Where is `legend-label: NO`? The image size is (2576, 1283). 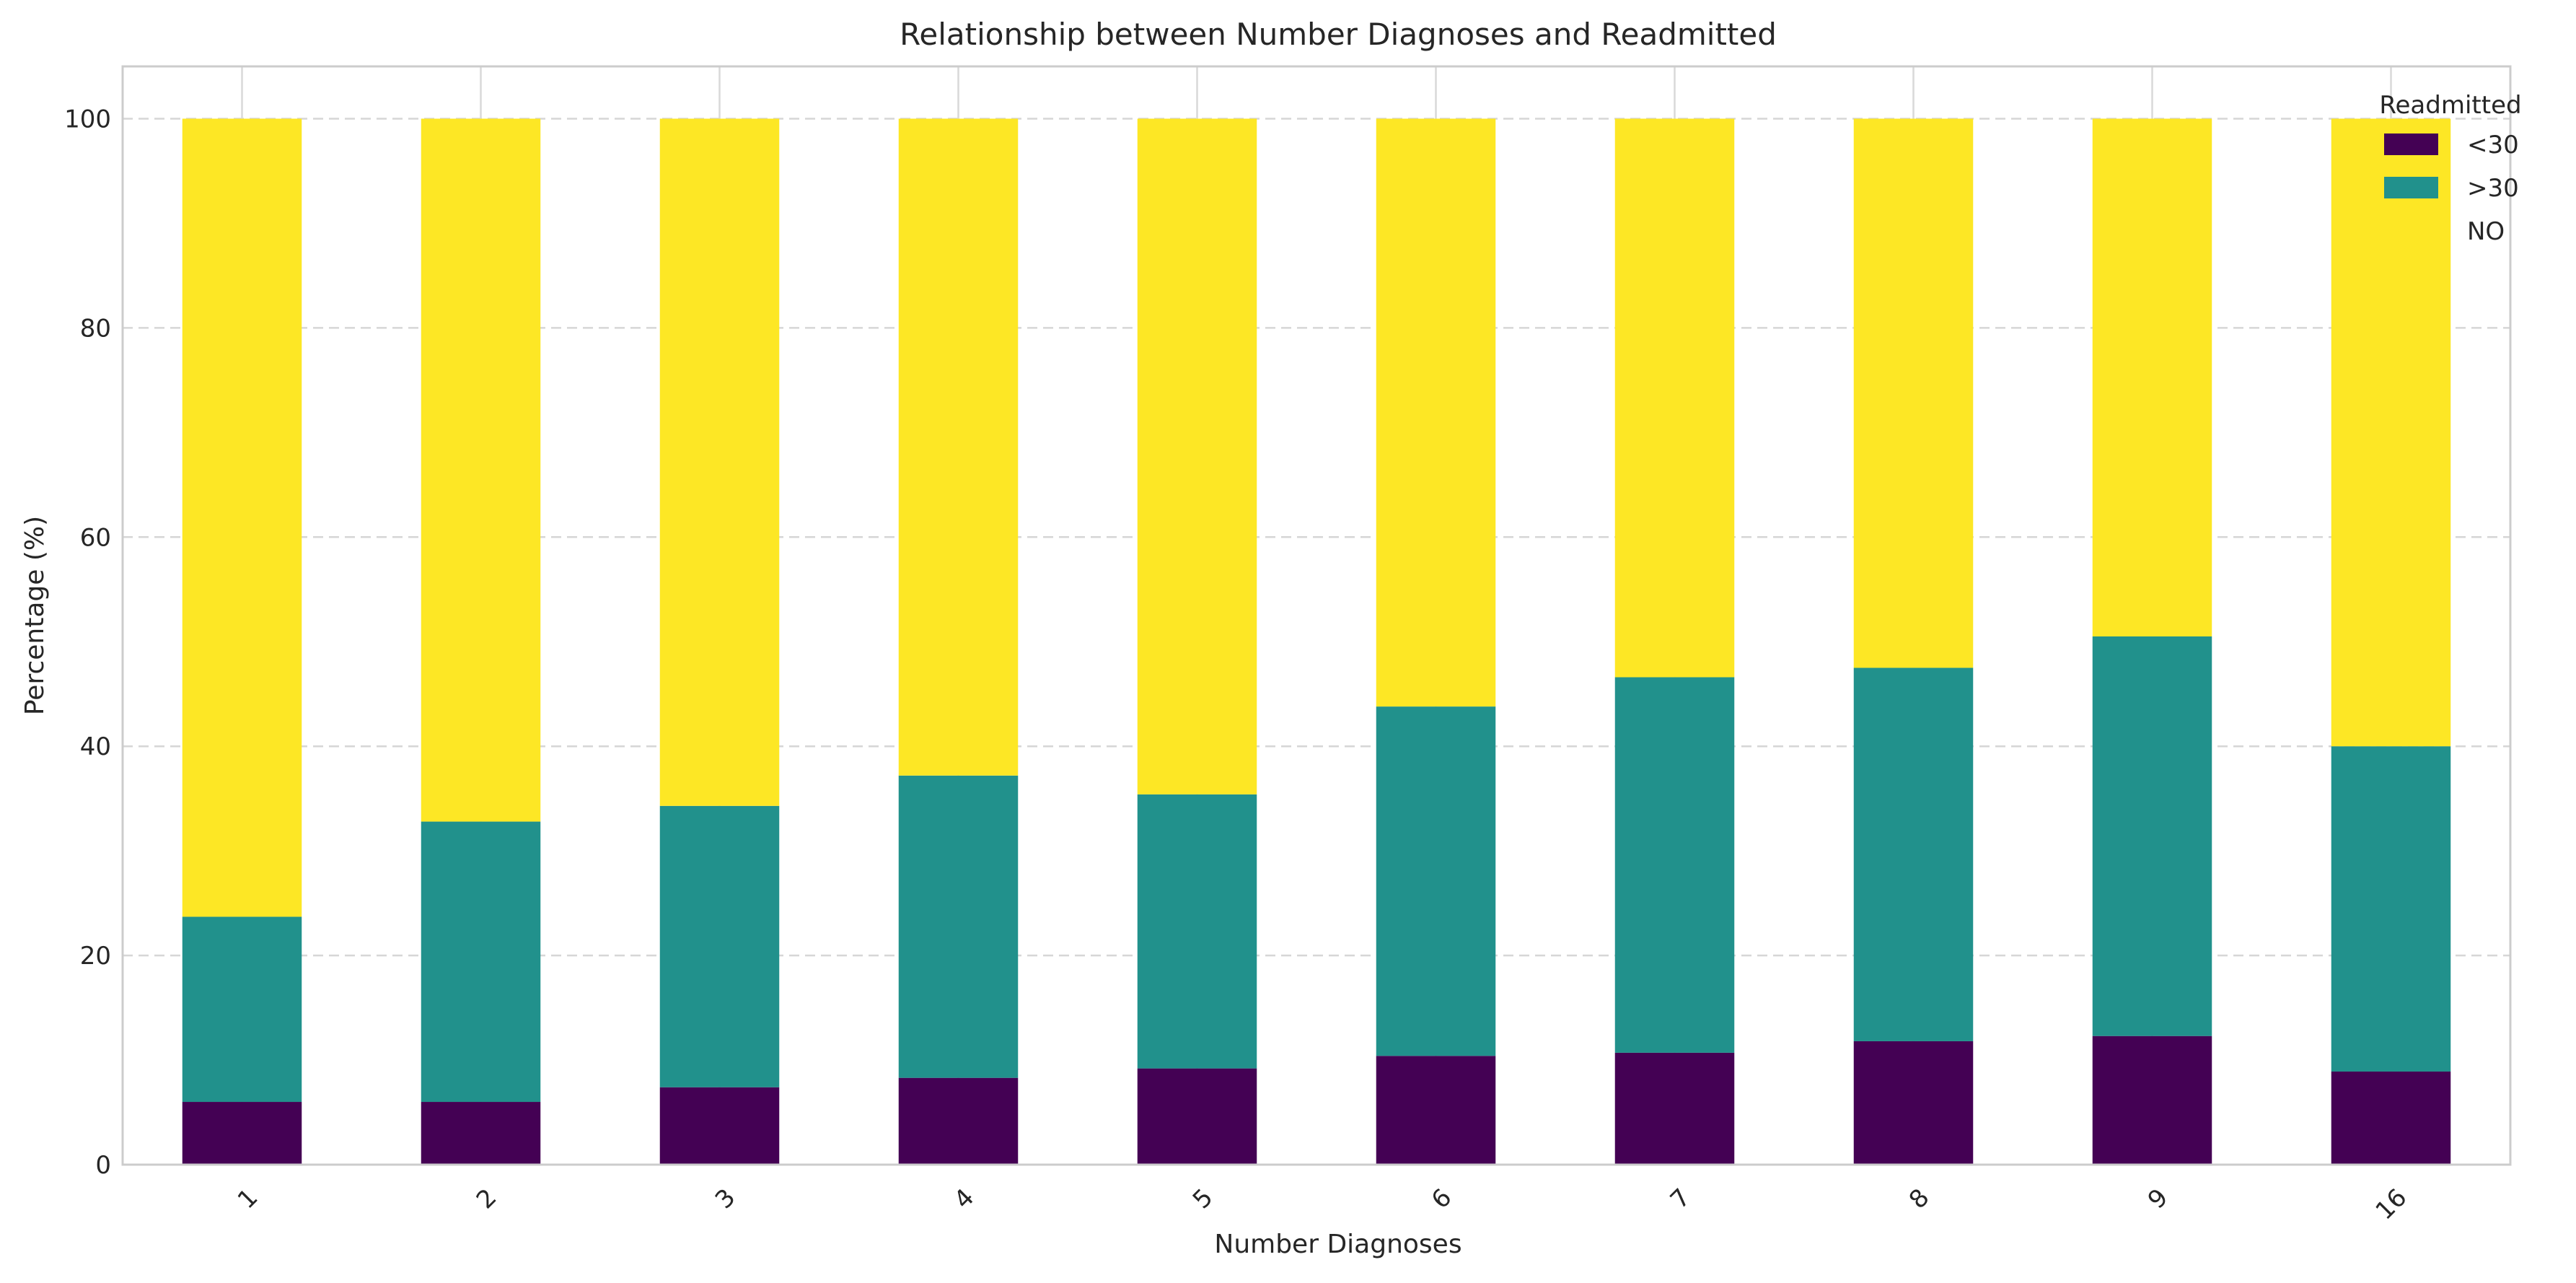 legend-label: NO is located at coordinates (2486, 232).